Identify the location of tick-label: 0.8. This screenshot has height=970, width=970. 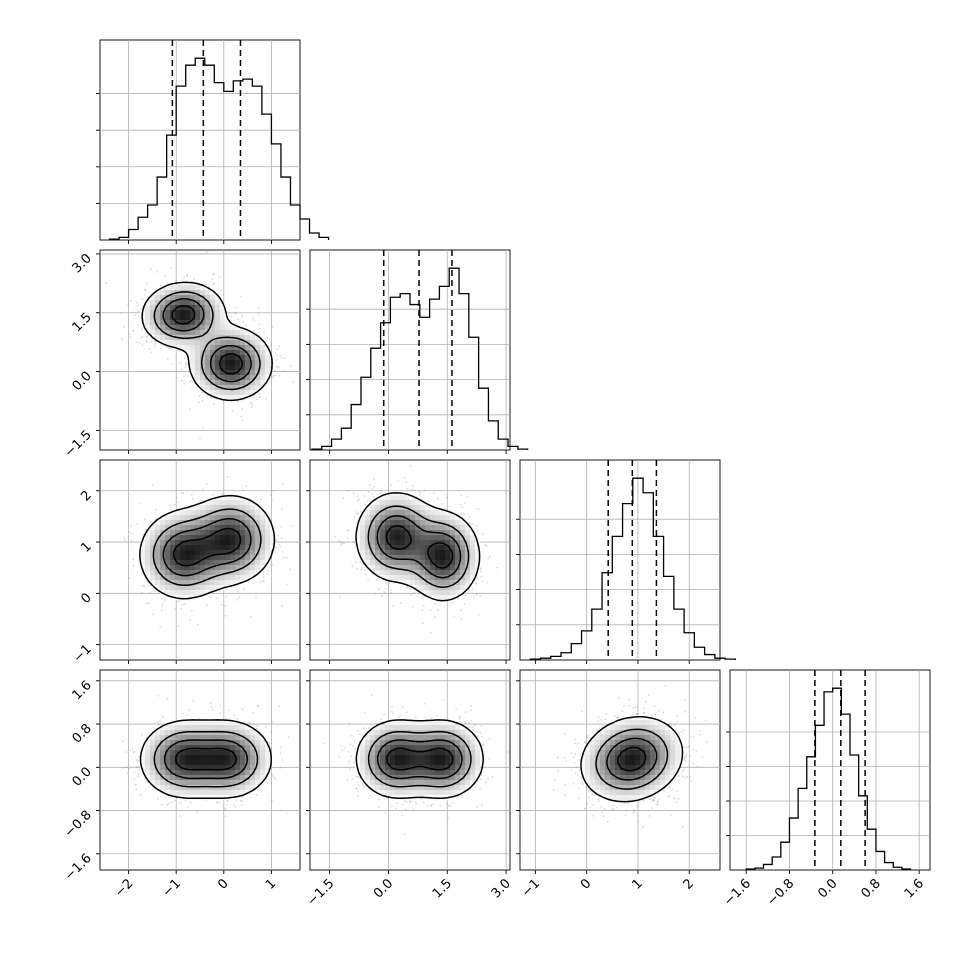
(871, 888).